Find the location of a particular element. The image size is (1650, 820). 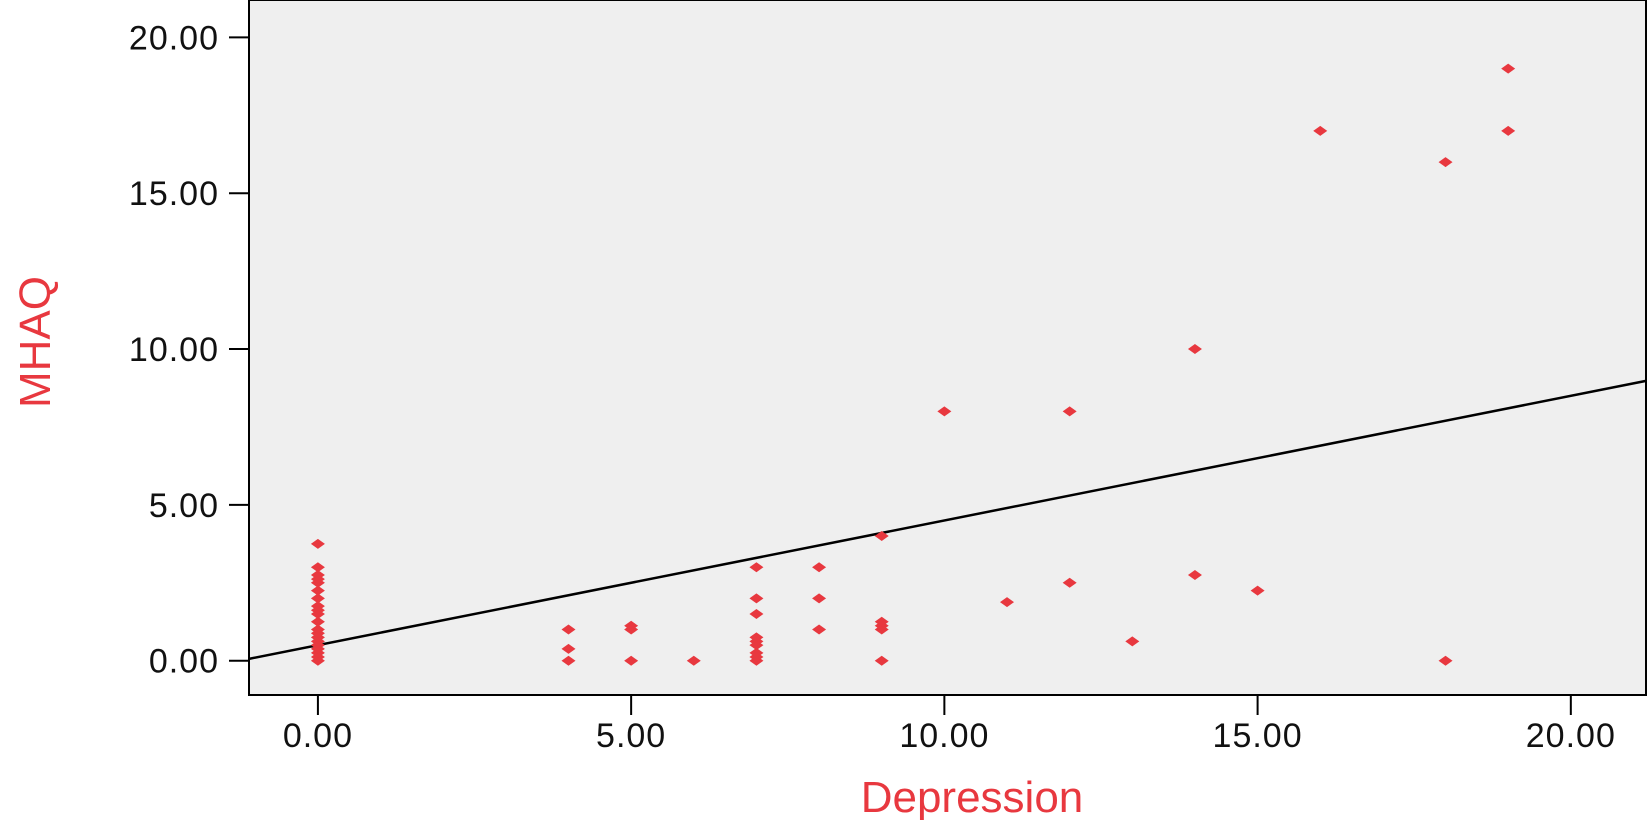

x-tick-label: 20.00 is located at coordinates (1571, 736).